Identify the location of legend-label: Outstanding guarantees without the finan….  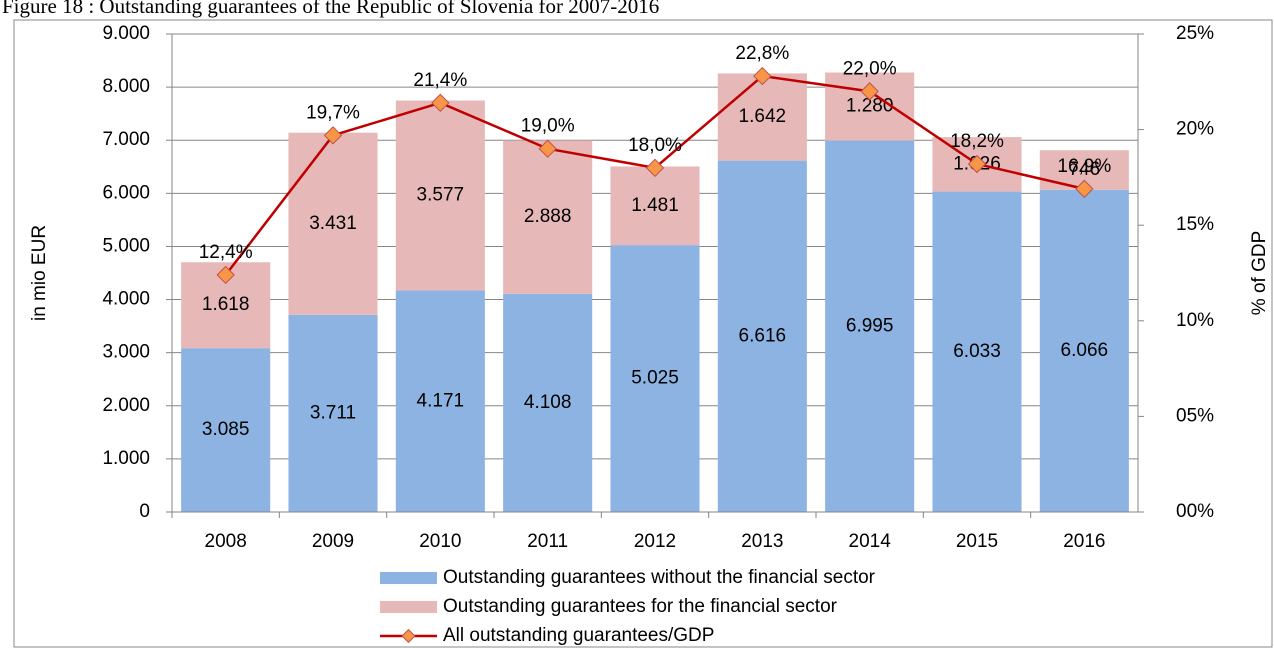
(659, 577).